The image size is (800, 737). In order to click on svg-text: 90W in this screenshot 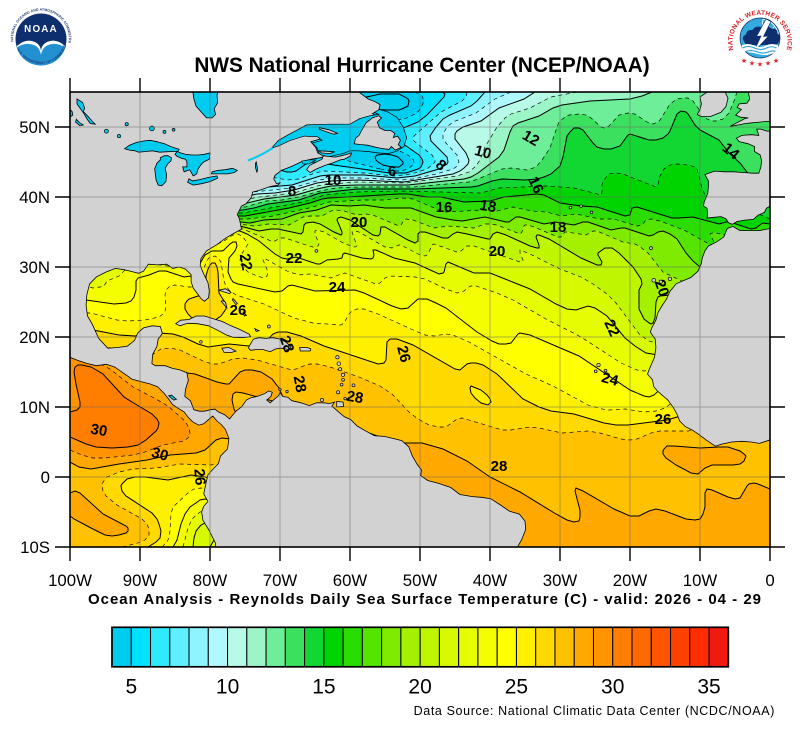, I will do `click(140, 580)`.